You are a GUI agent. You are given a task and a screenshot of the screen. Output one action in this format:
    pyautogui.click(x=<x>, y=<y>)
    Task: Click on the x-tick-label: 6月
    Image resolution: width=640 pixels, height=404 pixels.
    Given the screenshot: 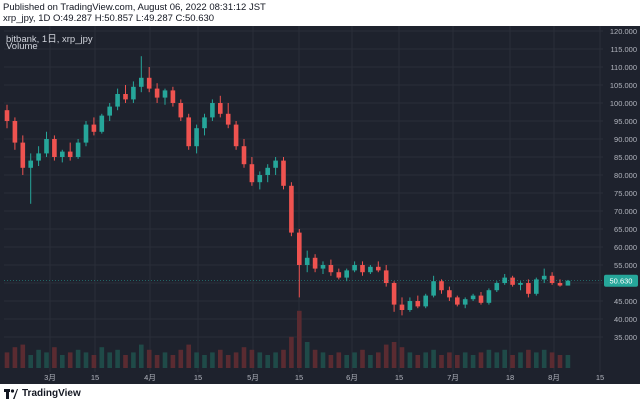 What is the action you would take?
    pyautogui.click(x=352, y=377)
    